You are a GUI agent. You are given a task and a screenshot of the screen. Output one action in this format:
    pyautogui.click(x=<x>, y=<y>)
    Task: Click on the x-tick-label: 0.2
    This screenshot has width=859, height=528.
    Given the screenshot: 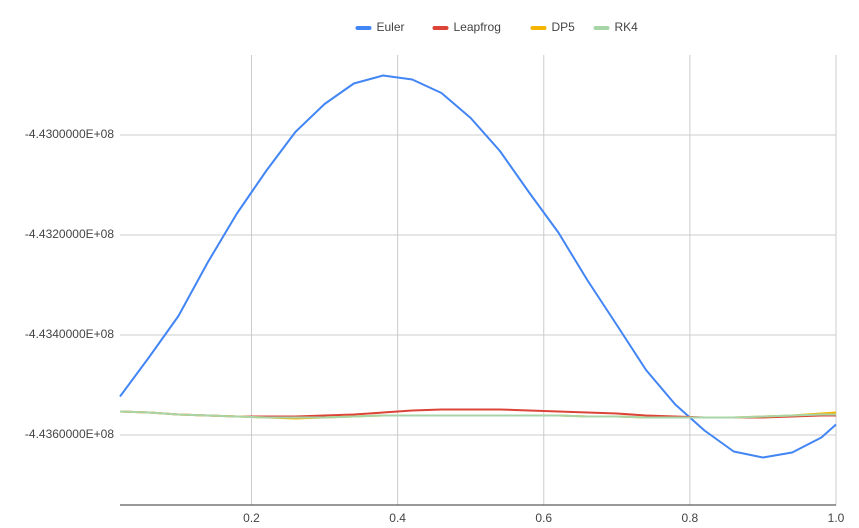 What is the action you would take?
    pyautogui.click(x=251, y=518)
    